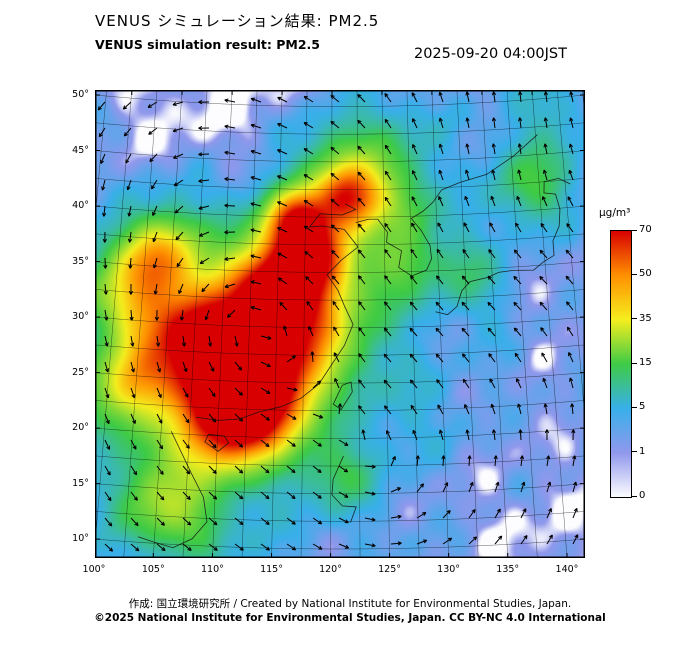  Describe the element at coordinates (80, 94) in the screenshot. I see `lat-tick-label: 50°` at that location.